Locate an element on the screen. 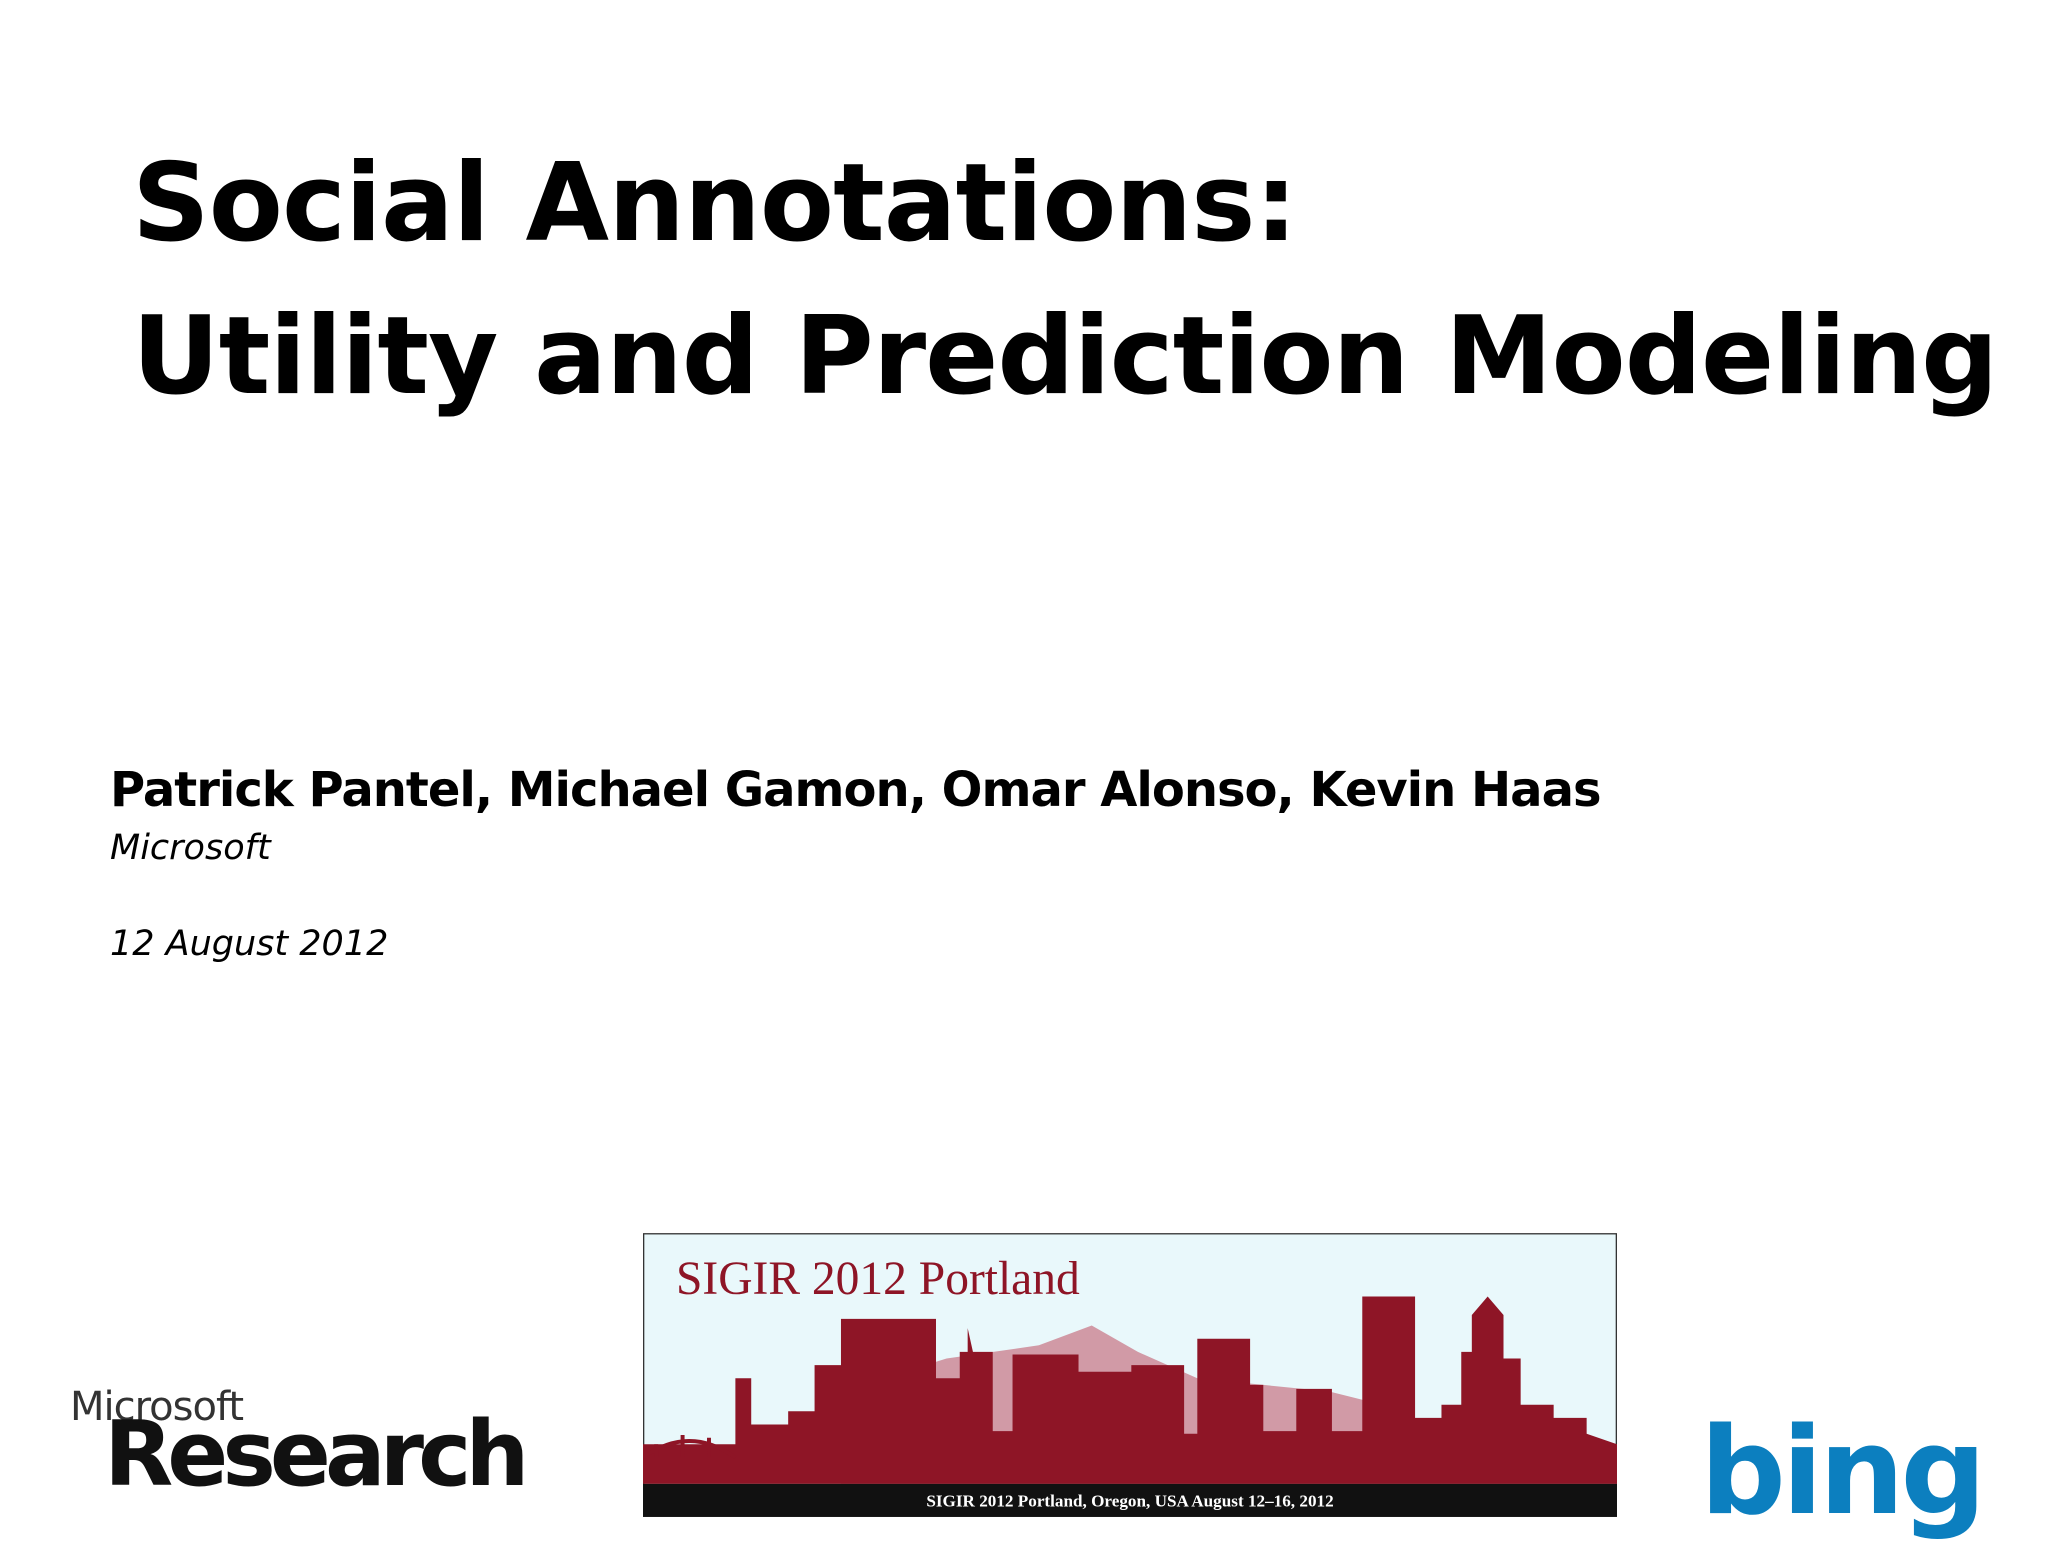  bing-logo: bing is located at coordinates (1843, 1472).